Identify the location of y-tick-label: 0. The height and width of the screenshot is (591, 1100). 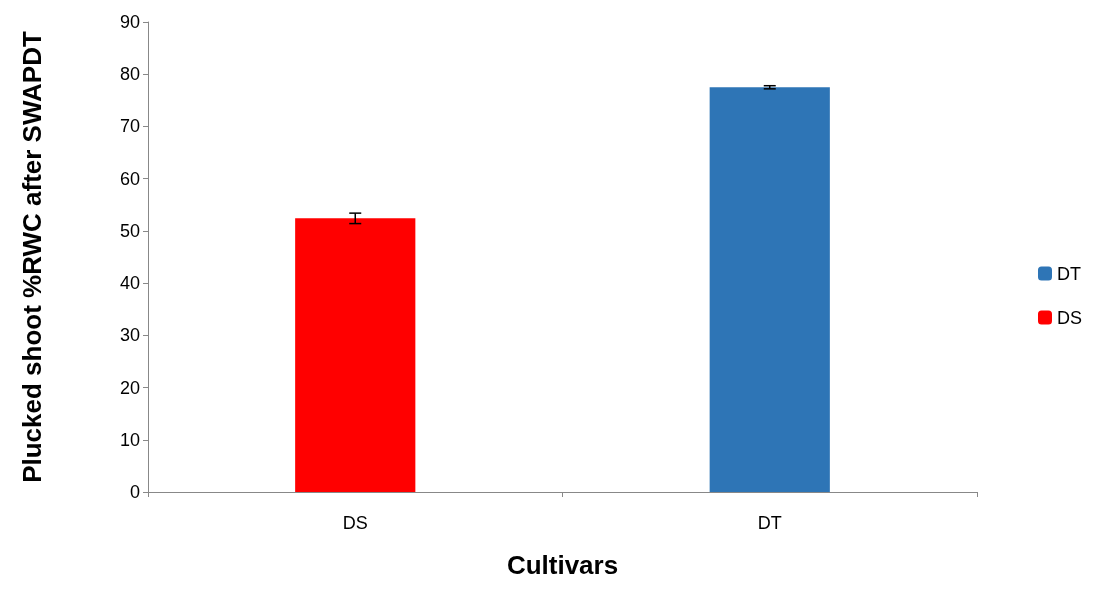
(134, 492).